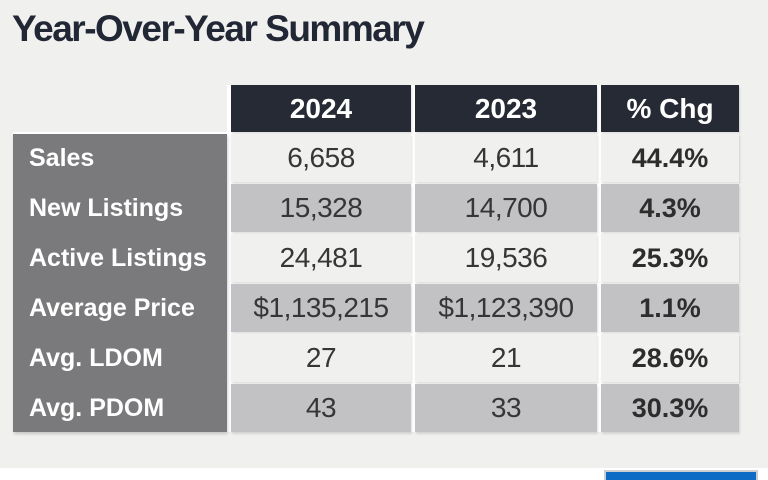  What do you see at coordinates (506, 108) in the screenshot?
I see `column-header-2023: 2023` at bounding box center [506, 108].